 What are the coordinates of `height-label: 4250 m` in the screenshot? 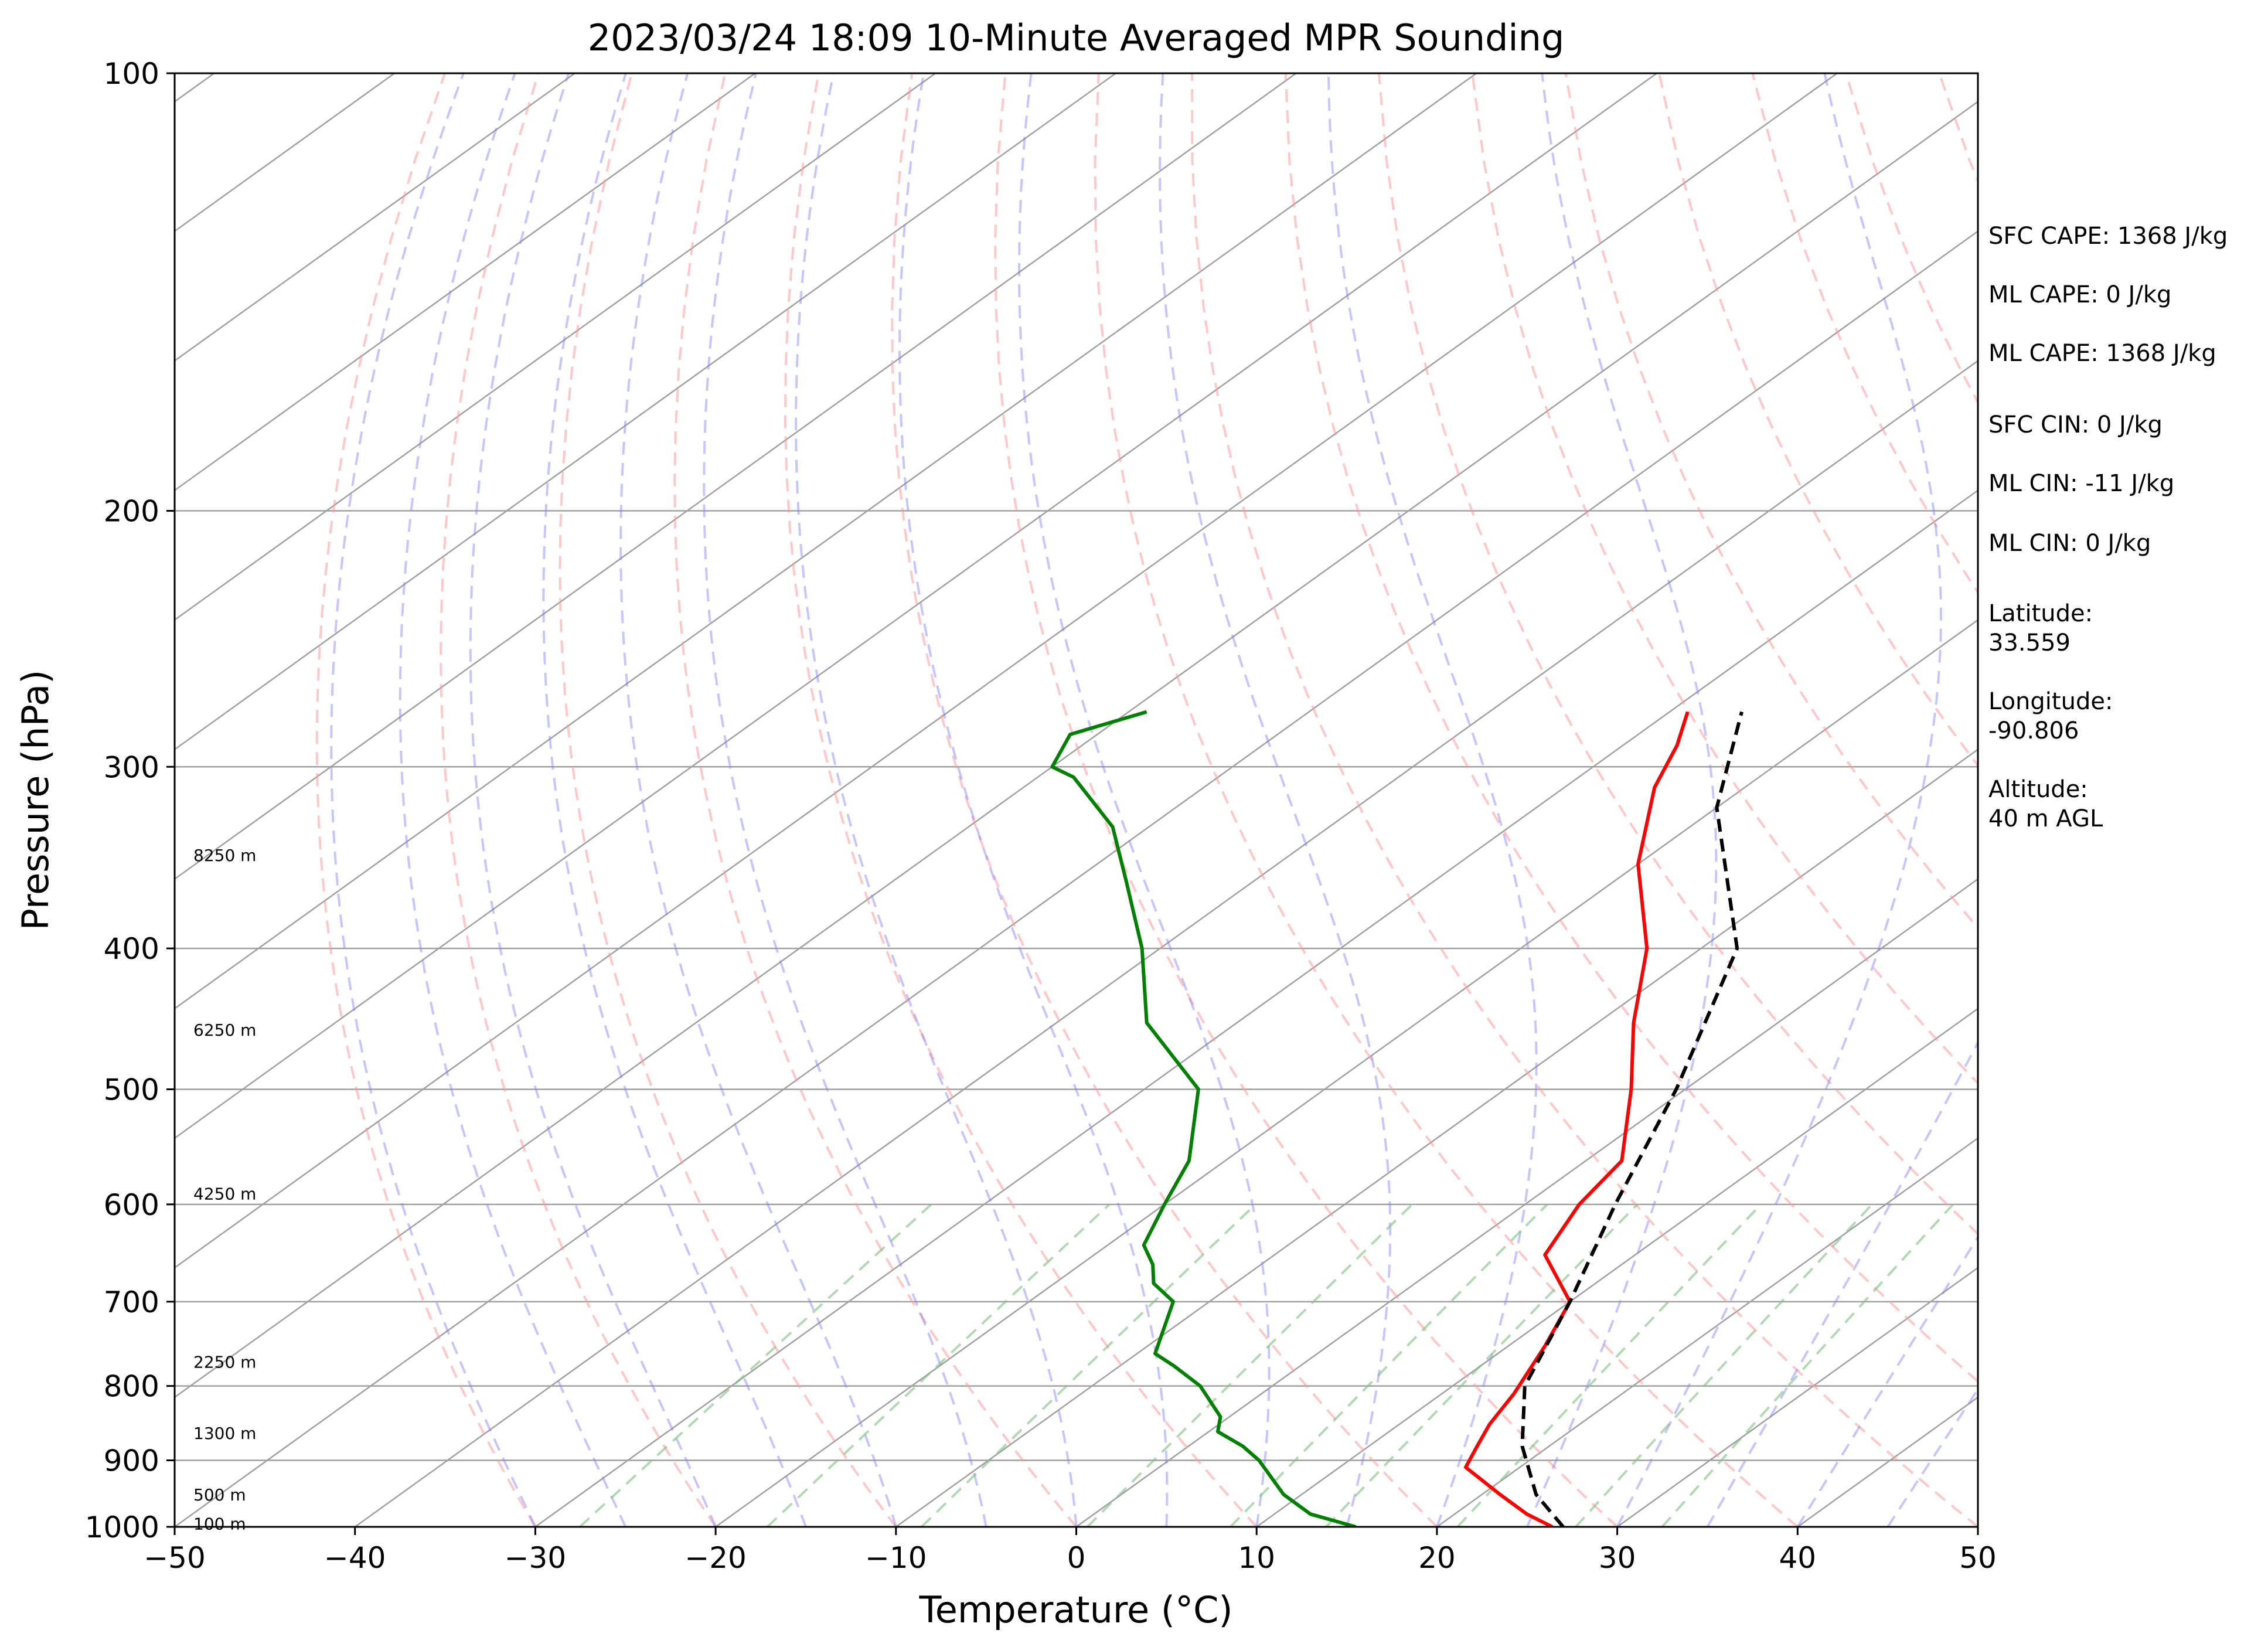 It's located at (224, 1194).